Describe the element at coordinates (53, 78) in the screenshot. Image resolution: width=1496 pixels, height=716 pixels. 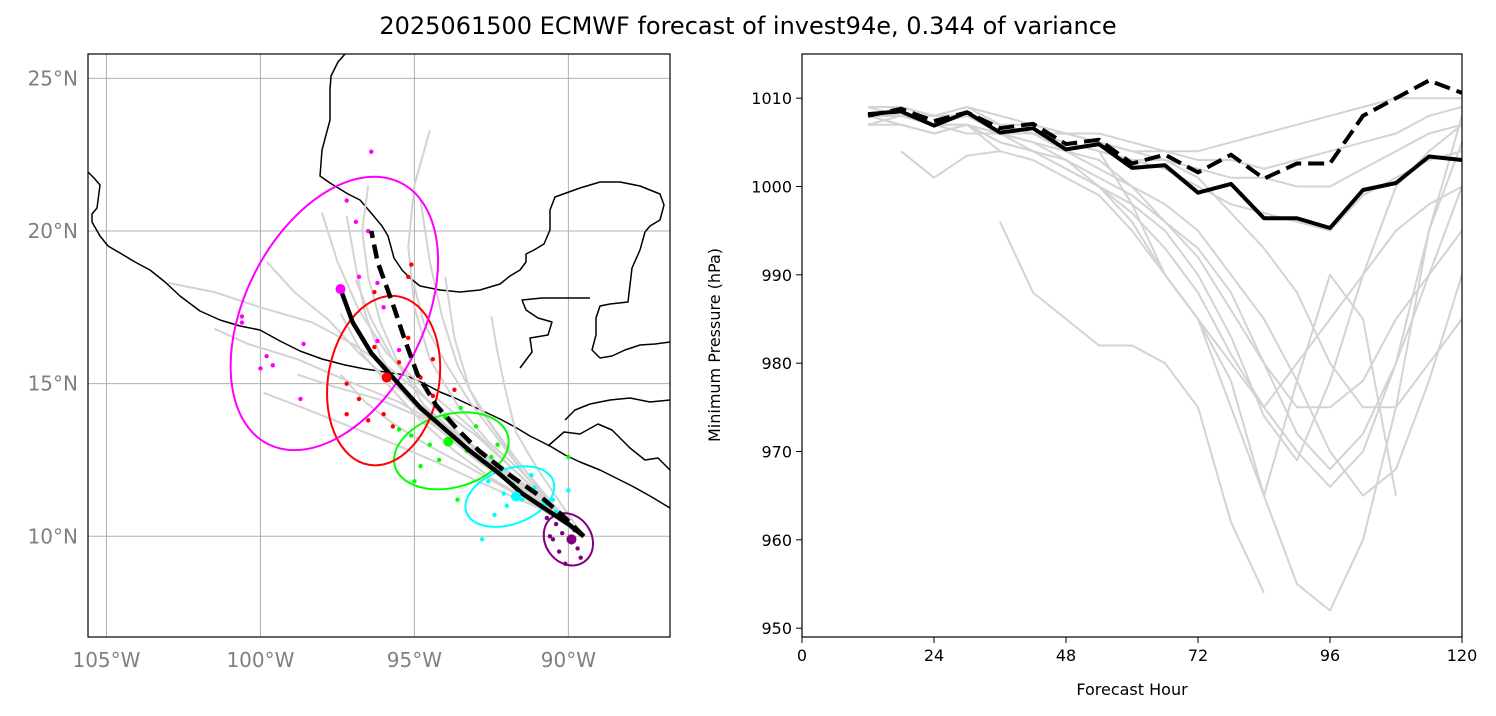
I see `map-y-tick-label: 25°N` at that location.